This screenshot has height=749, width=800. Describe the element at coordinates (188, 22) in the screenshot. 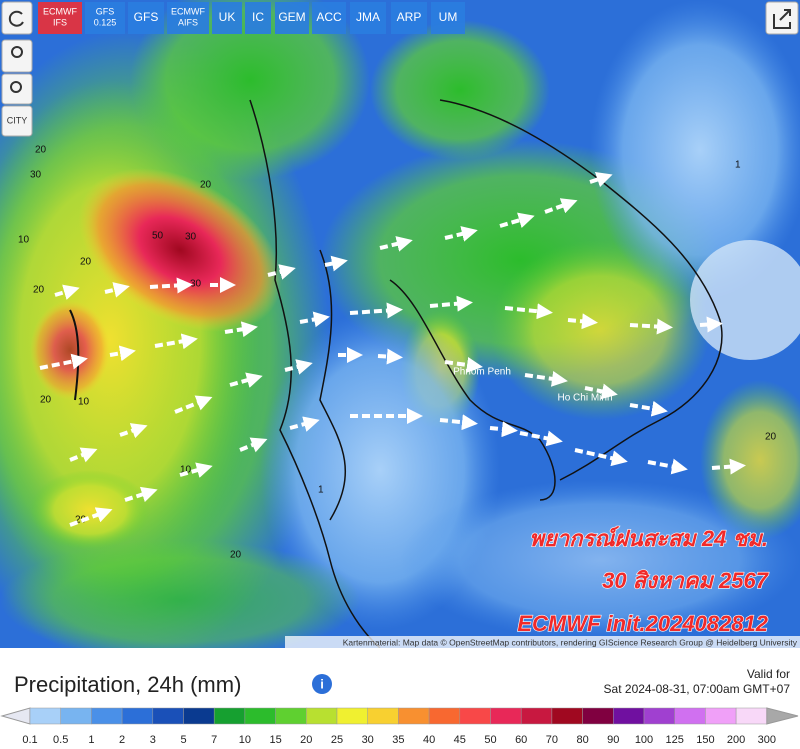

I see `model-label: AIFS` at that location.